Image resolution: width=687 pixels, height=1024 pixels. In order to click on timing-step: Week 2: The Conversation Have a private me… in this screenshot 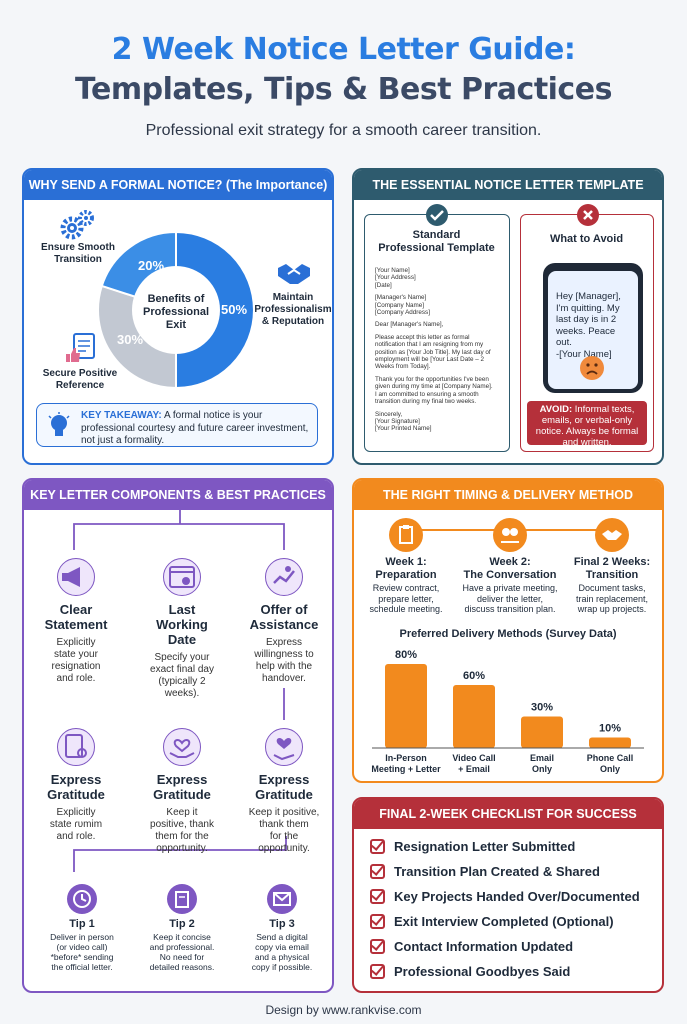, I will do `click(510, 566)`.